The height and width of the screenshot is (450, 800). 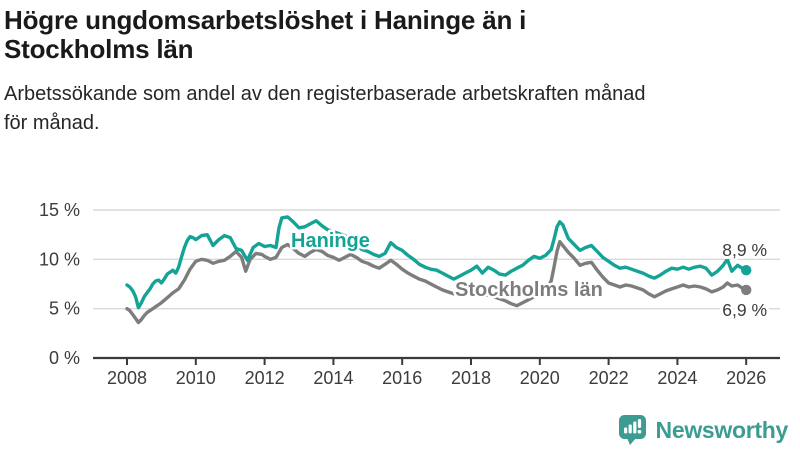 I want to click on x-axis-label-2020: 2020, so click(x=540, y=378).